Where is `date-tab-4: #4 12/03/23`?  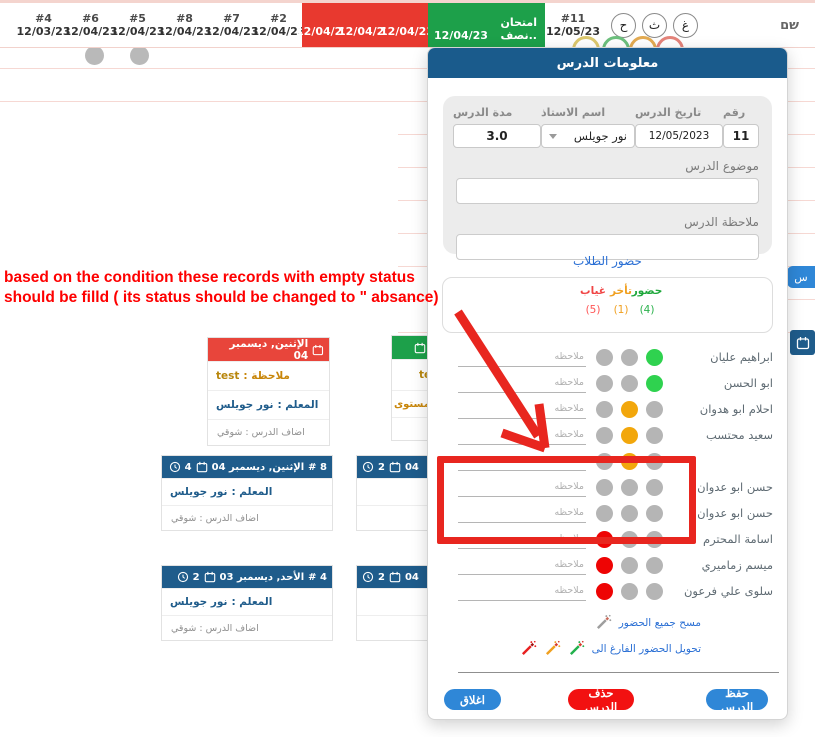 date-tab-4: #4 12/03/23 is located at coordinates (44, 25).